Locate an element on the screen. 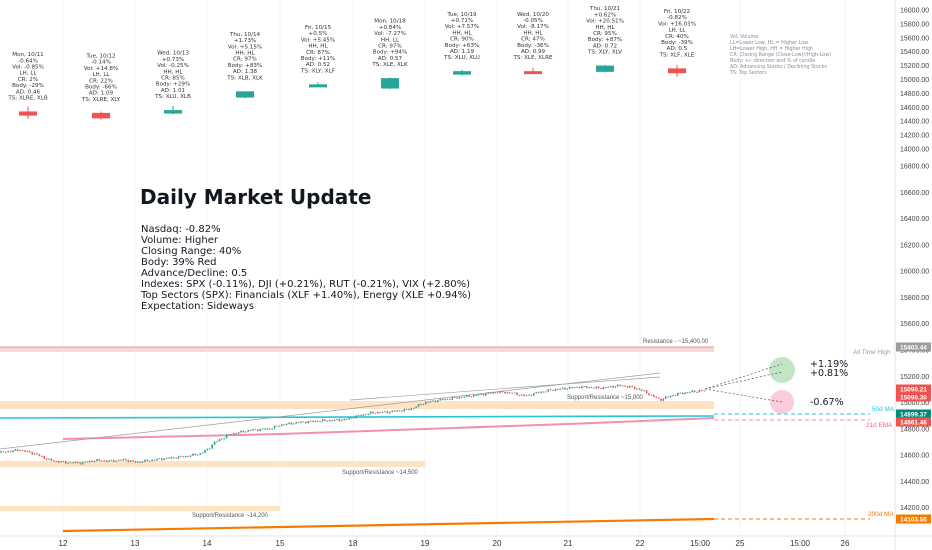 Image resolution: width=932 pixels, height=550 pixels. price-tag-label: 15090.21 is located at coordinates (913, 389).